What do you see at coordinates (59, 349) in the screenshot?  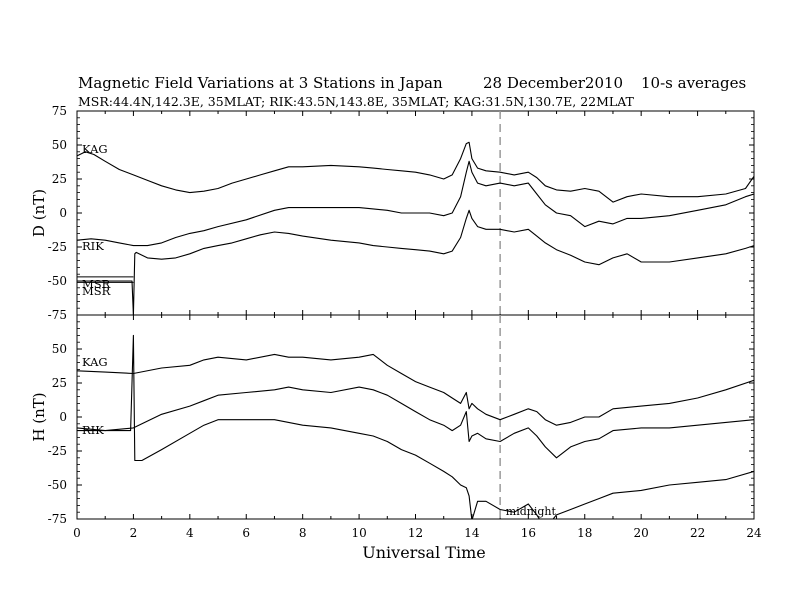 I see `h-ytick-label: 50` at bounding box center [59, 349].